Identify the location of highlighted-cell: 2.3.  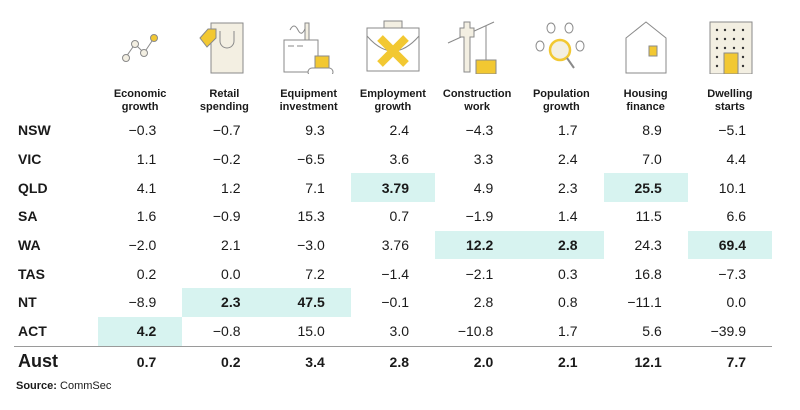
(224, 302).